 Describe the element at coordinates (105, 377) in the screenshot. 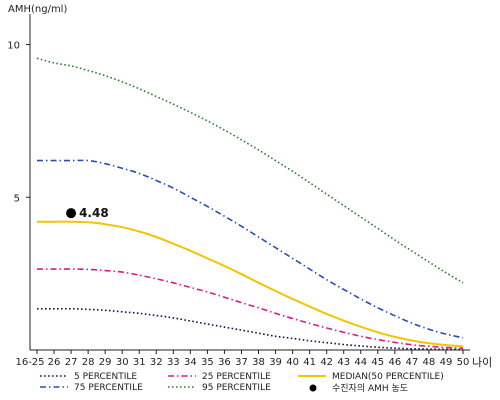

I see `legend-label-0: 5 PERCENTILE` at that location.